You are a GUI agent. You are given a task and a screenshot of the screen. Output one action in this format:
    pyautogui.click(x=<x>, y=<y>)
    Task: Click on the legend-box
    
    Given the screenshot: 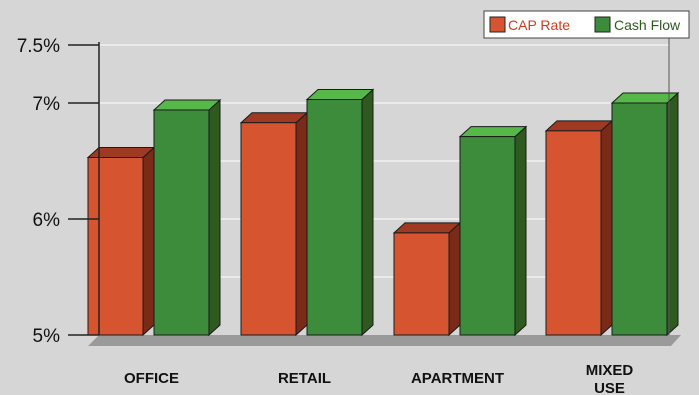 What is the action you would take?
    pyautogui.click(x=586, y=24)
    